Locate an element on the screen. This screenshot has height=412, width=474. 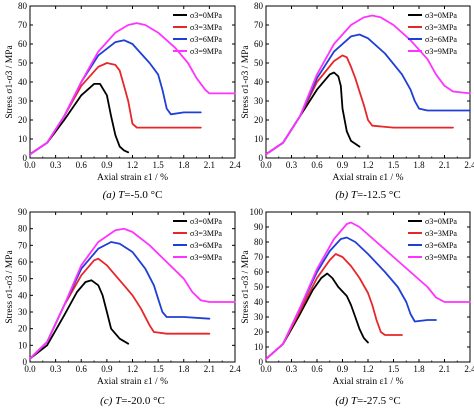
caption-label: (c) is located at coordinates (107, 401).